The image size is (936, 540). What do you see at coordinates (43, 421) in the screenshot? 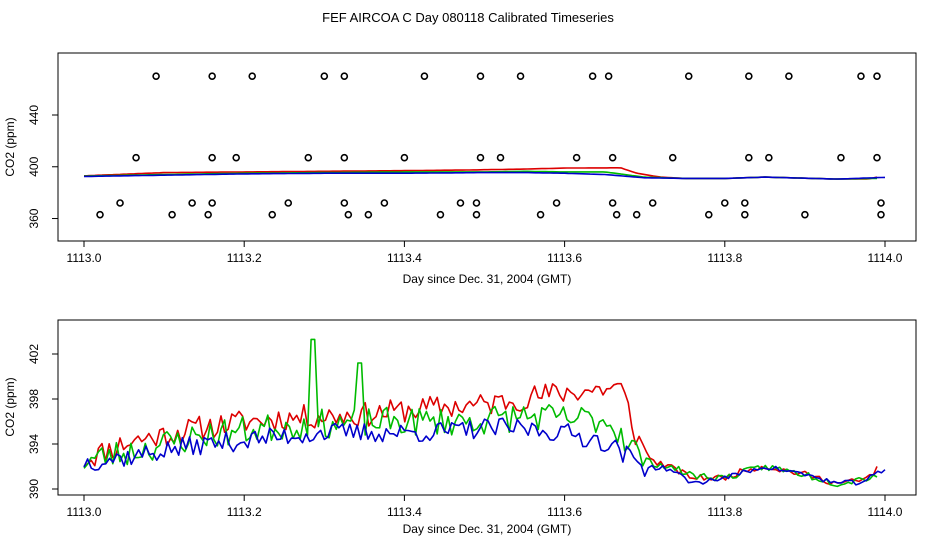
I see `y-axis: 390 394 398 402` at bounding box center [43, 421].